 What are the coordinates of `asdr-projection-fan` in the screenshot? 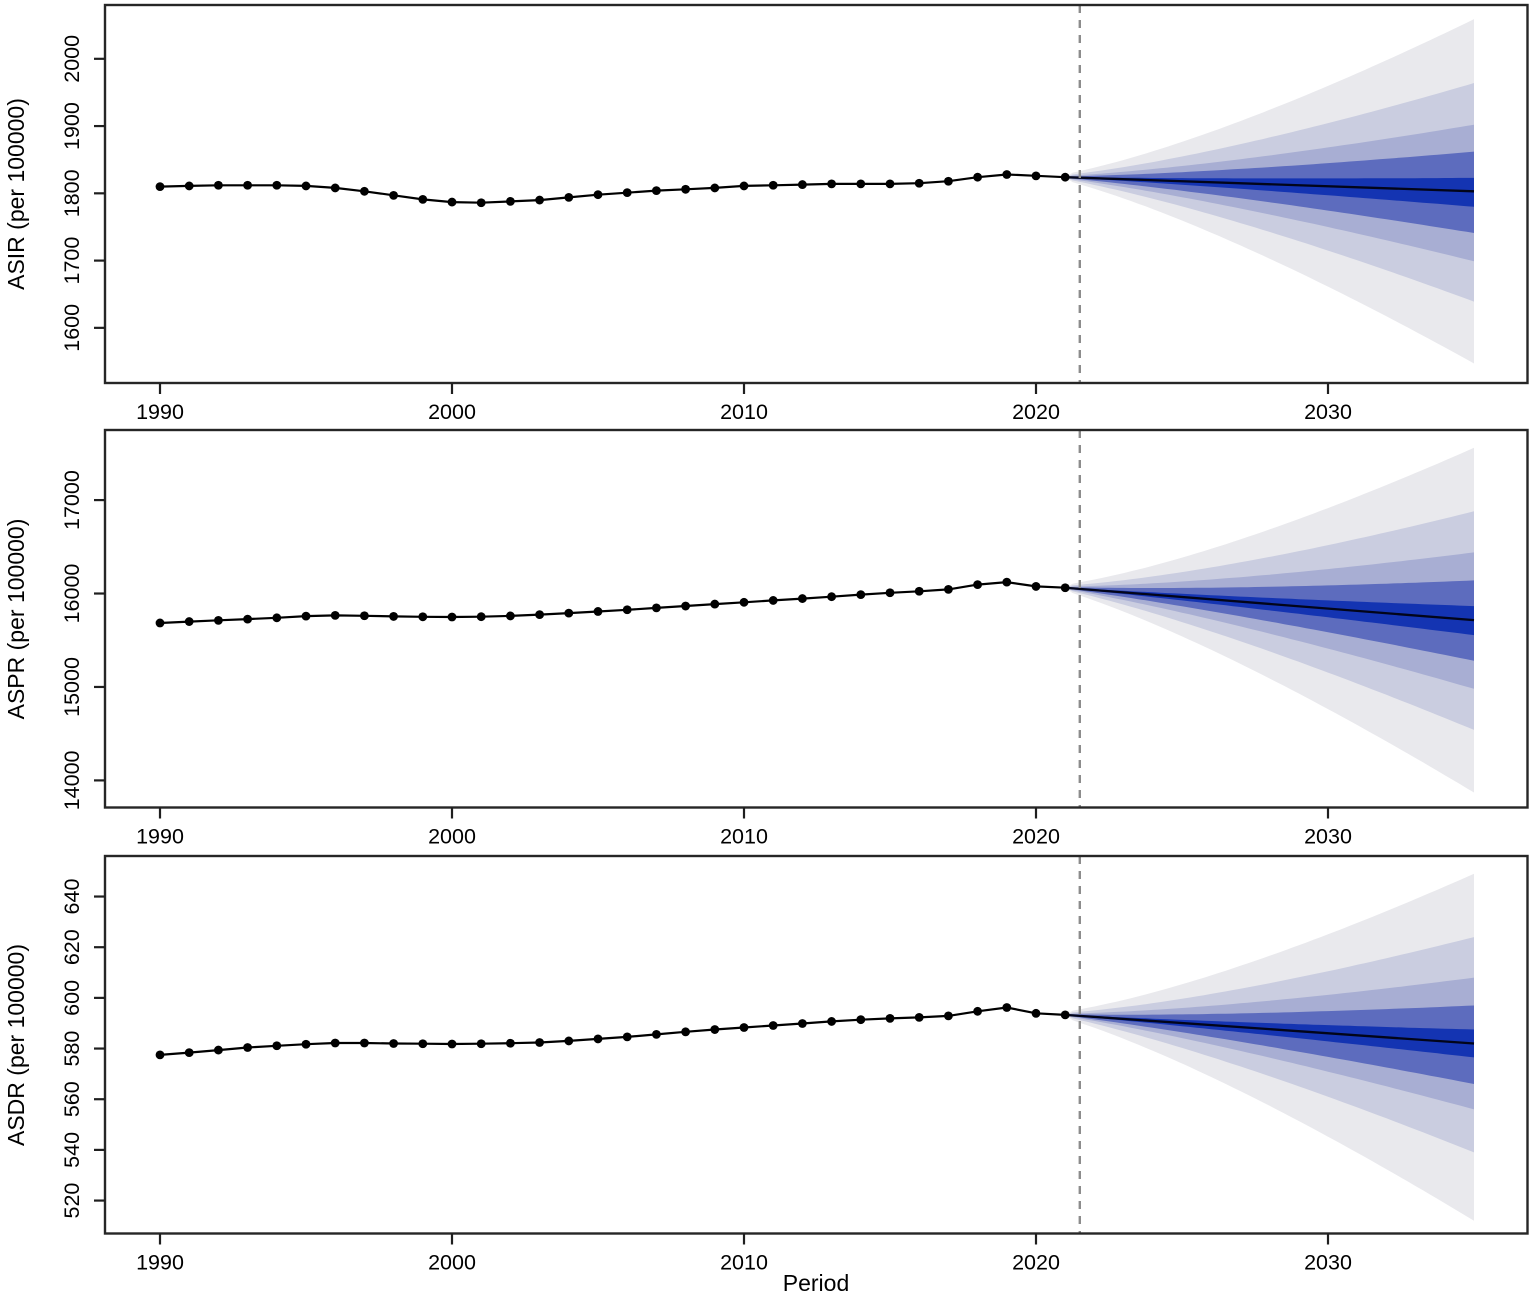 It's located at (1269, 1047).